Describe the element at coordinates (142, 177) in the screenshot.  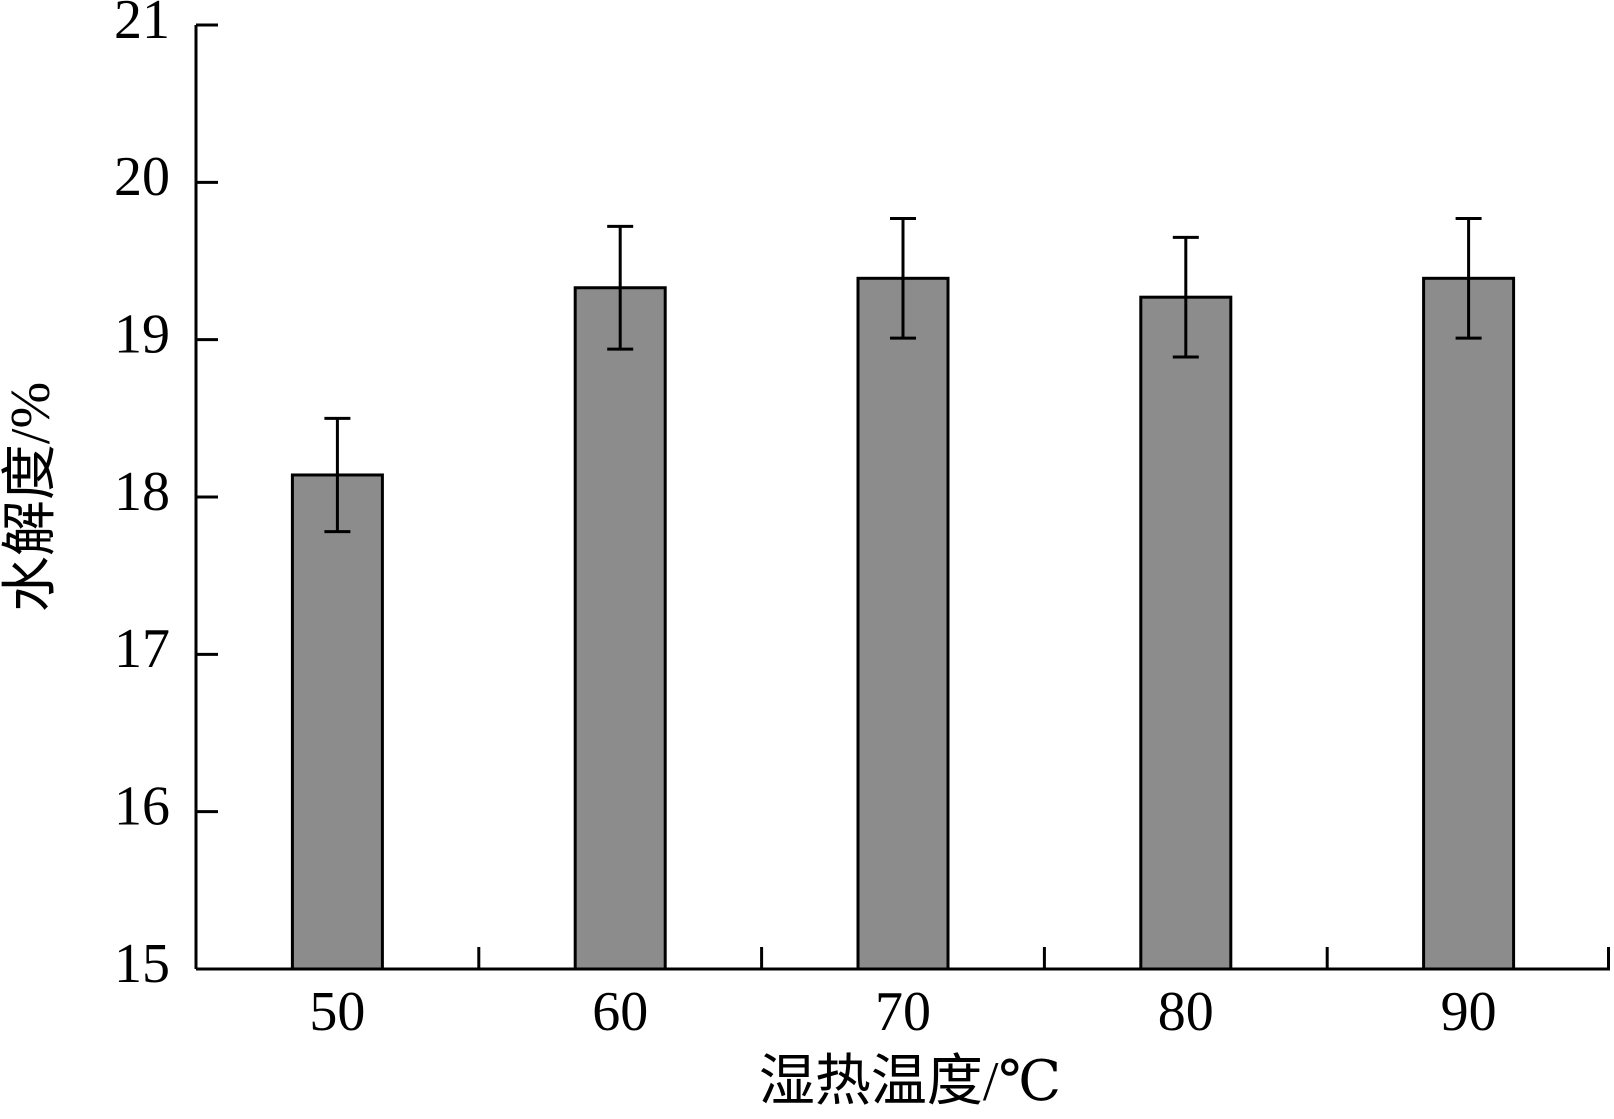
I see `y-tick-label: 20` at that location.